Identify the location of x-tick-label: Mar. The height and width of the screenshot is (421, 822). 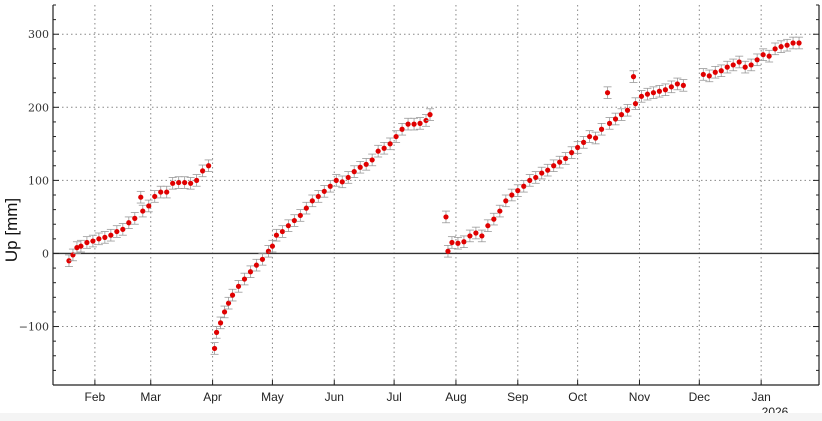
(150, 397).